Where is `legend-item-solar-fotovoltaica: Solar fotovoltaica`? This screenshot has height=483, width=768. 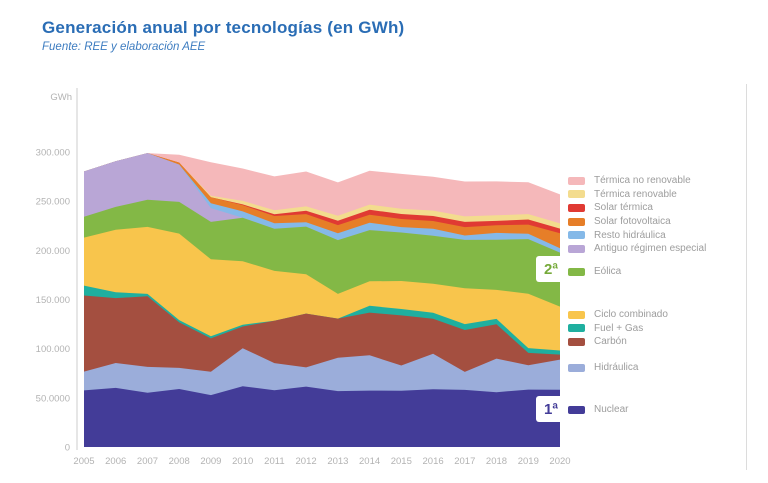
legend-item-solar-fotovoltaica: Solar fotovoltaica is located at coordinates (637, 222).